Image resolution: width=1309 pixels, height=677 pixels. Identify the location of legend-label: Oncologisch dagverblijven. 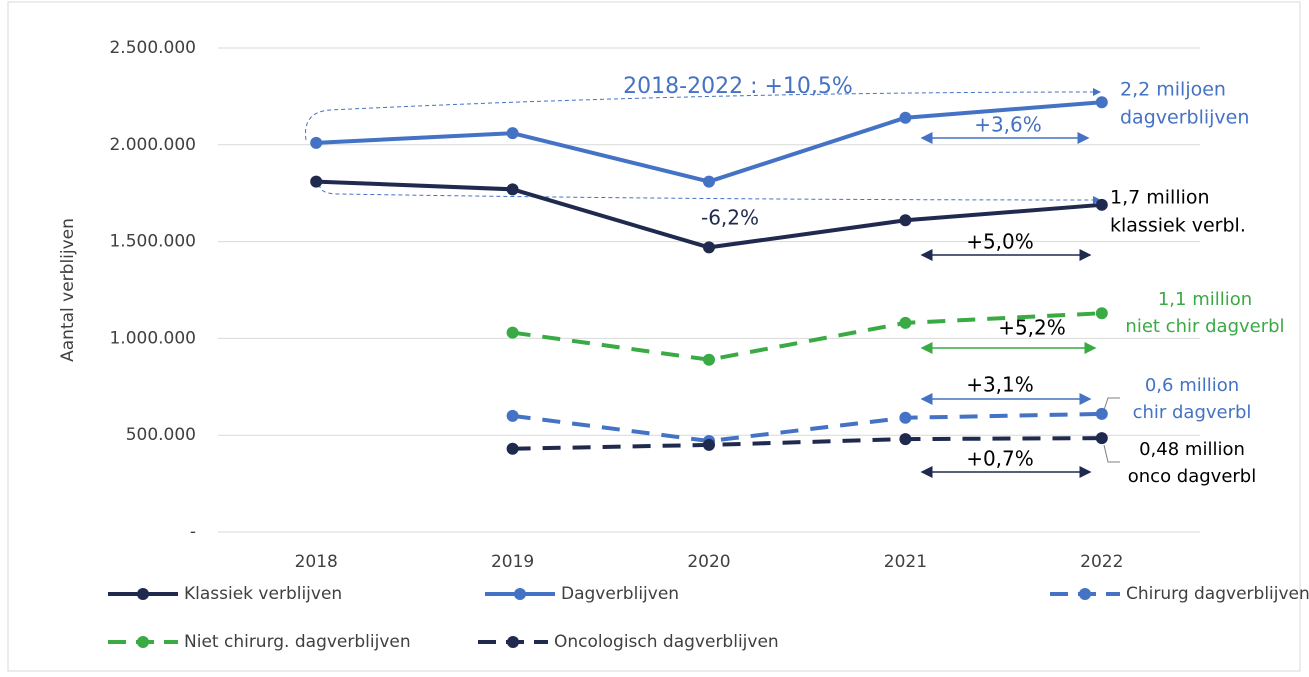
(666, 642).